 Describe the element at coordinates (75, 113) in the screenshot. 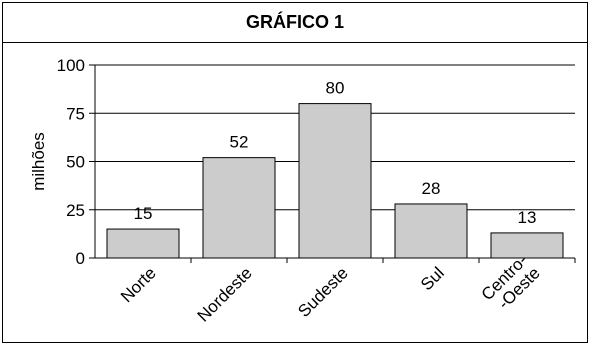

I see `y-tick-label: 75` at that location.